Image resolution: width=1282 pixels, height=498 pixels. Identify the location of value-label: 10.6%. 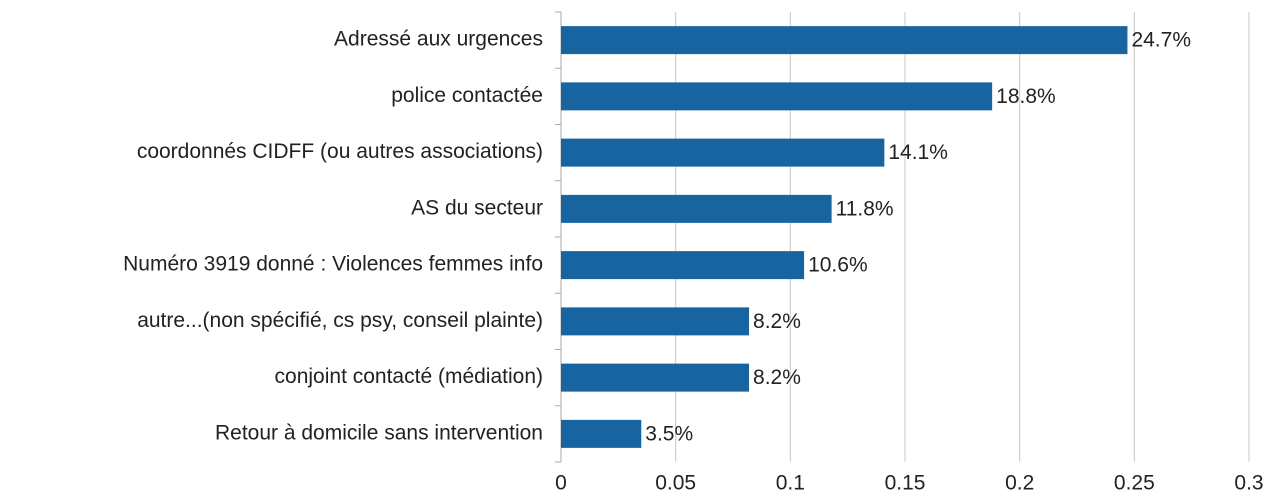
(838, 265).